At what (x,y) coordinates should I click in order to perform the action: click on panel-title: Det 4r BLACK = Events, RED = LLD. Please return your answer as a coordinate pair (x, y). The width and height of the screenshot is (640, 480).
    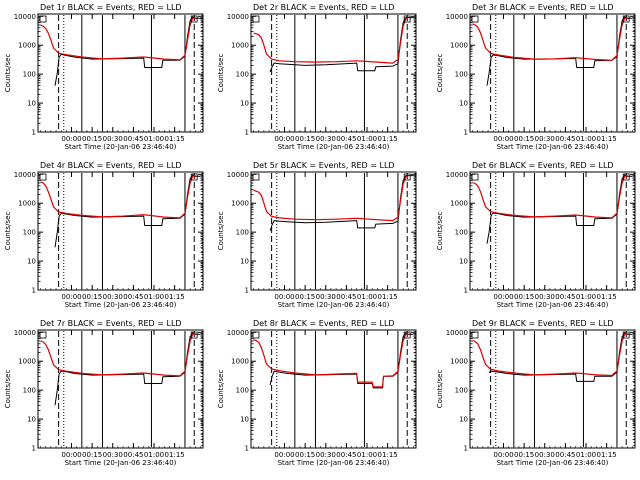
    Looking at the image, I should click on (111, 165).